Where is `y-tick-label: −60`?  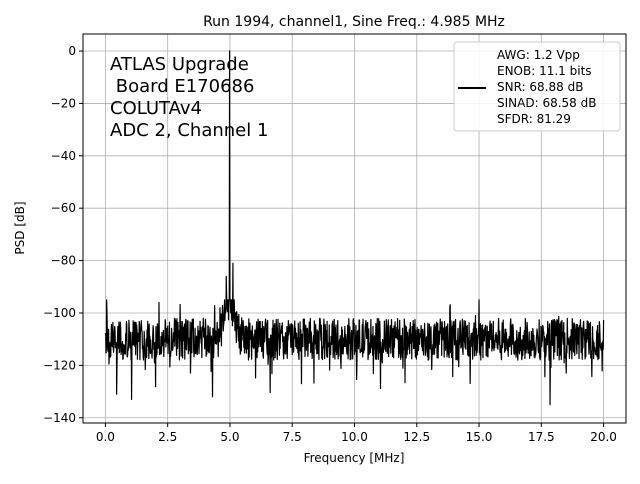
y-tick-label: −60 is located at coordinates (63, 208).